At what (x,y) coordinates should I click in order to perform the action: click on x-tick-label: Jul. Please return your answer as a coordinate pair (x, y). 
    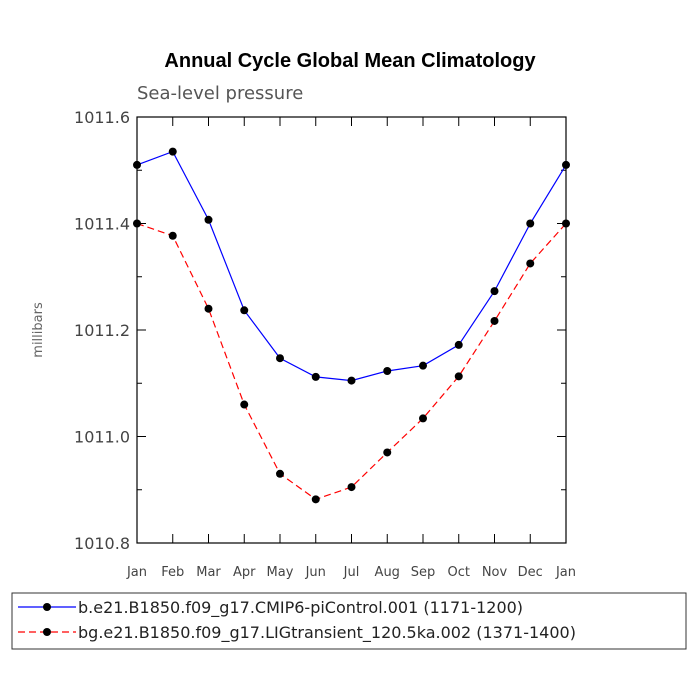
    Looking at the image, I should click on (351, 572).